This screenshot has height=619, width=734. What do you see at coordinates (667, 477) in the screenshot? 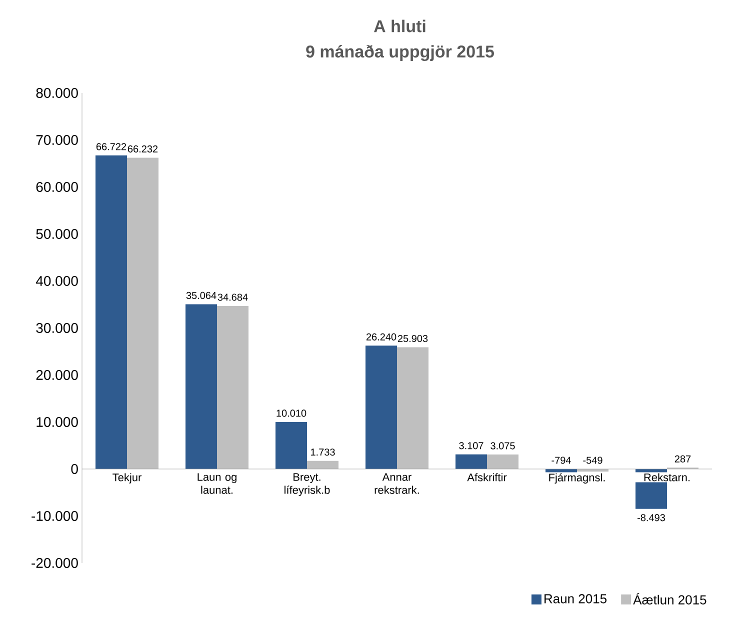
I see `x-tick-label: Rekstarn.` at bounding box center [667, 477].